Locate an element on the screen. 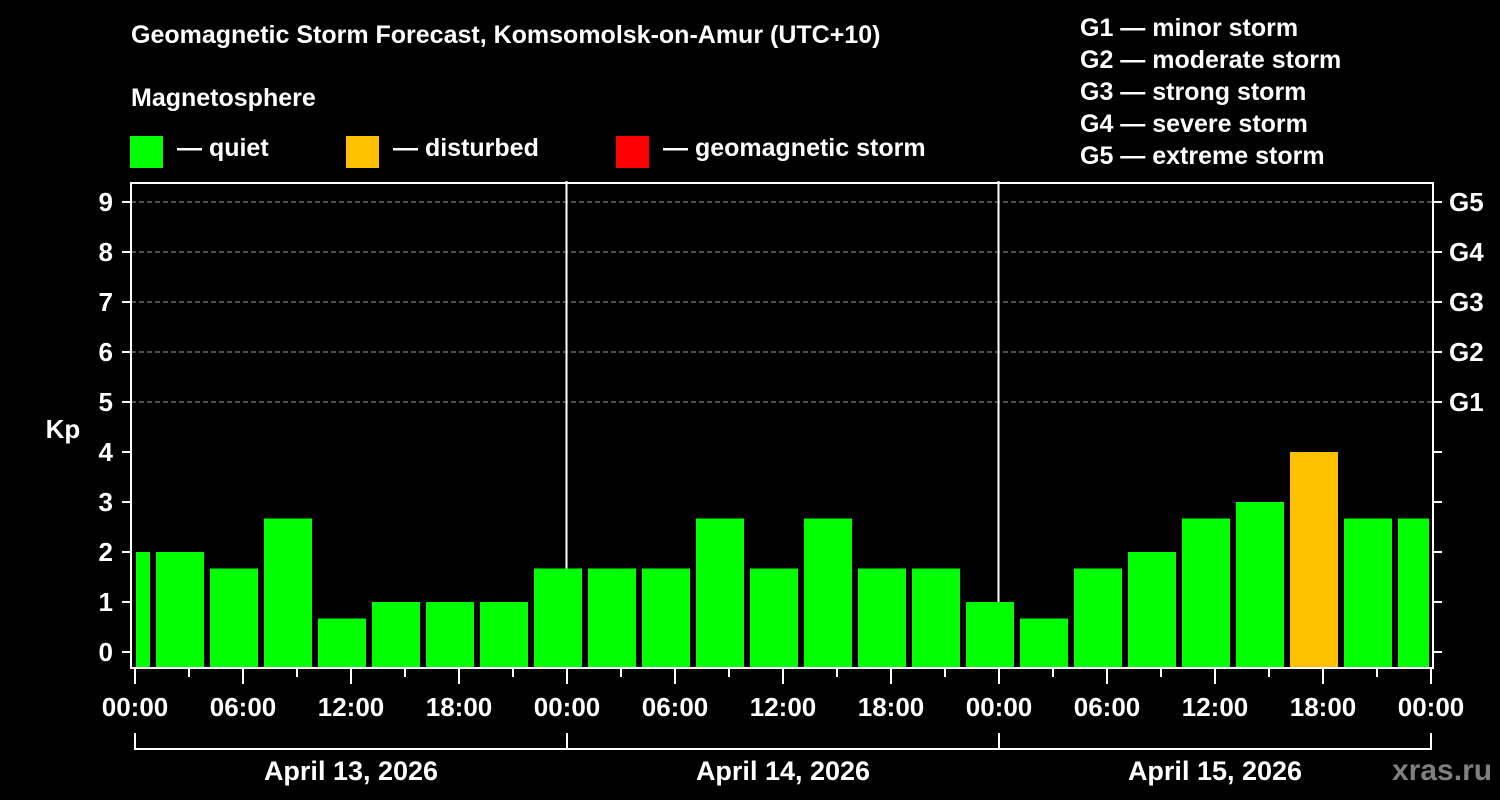 This screenshot has width=1500, height=800. date-label: April 14, 2026 is located at coordinates (783, 771).